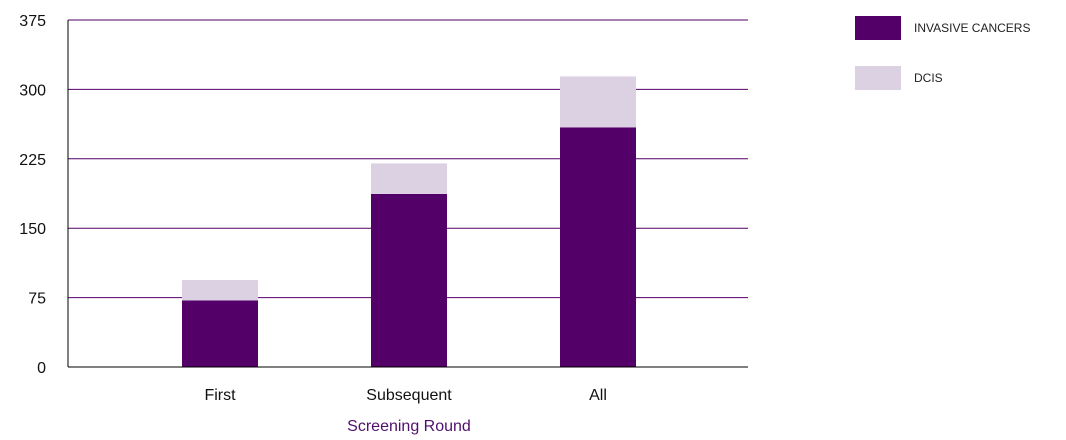 This screenshot has height=440, width=1066. Describe the element at coordinates (598, 395) in the screenshot. I see `x-tick-label: All` at that location.